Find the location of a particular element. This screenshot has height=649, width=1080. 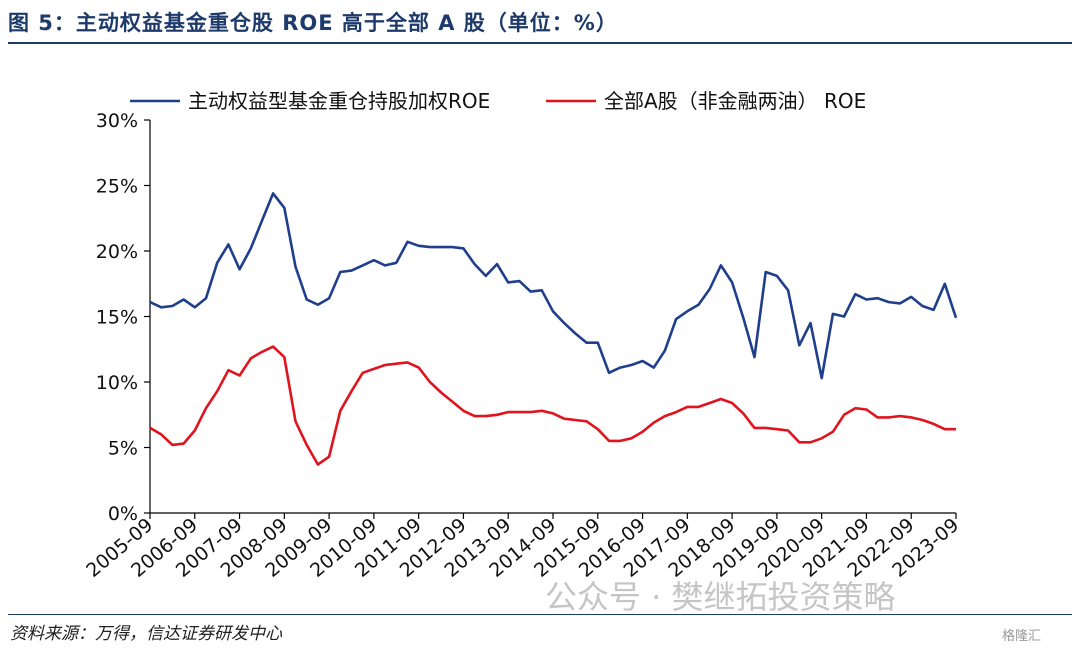

legend-label: 全部A股（非金融两油） ROE is located at coordinates (735, 101).